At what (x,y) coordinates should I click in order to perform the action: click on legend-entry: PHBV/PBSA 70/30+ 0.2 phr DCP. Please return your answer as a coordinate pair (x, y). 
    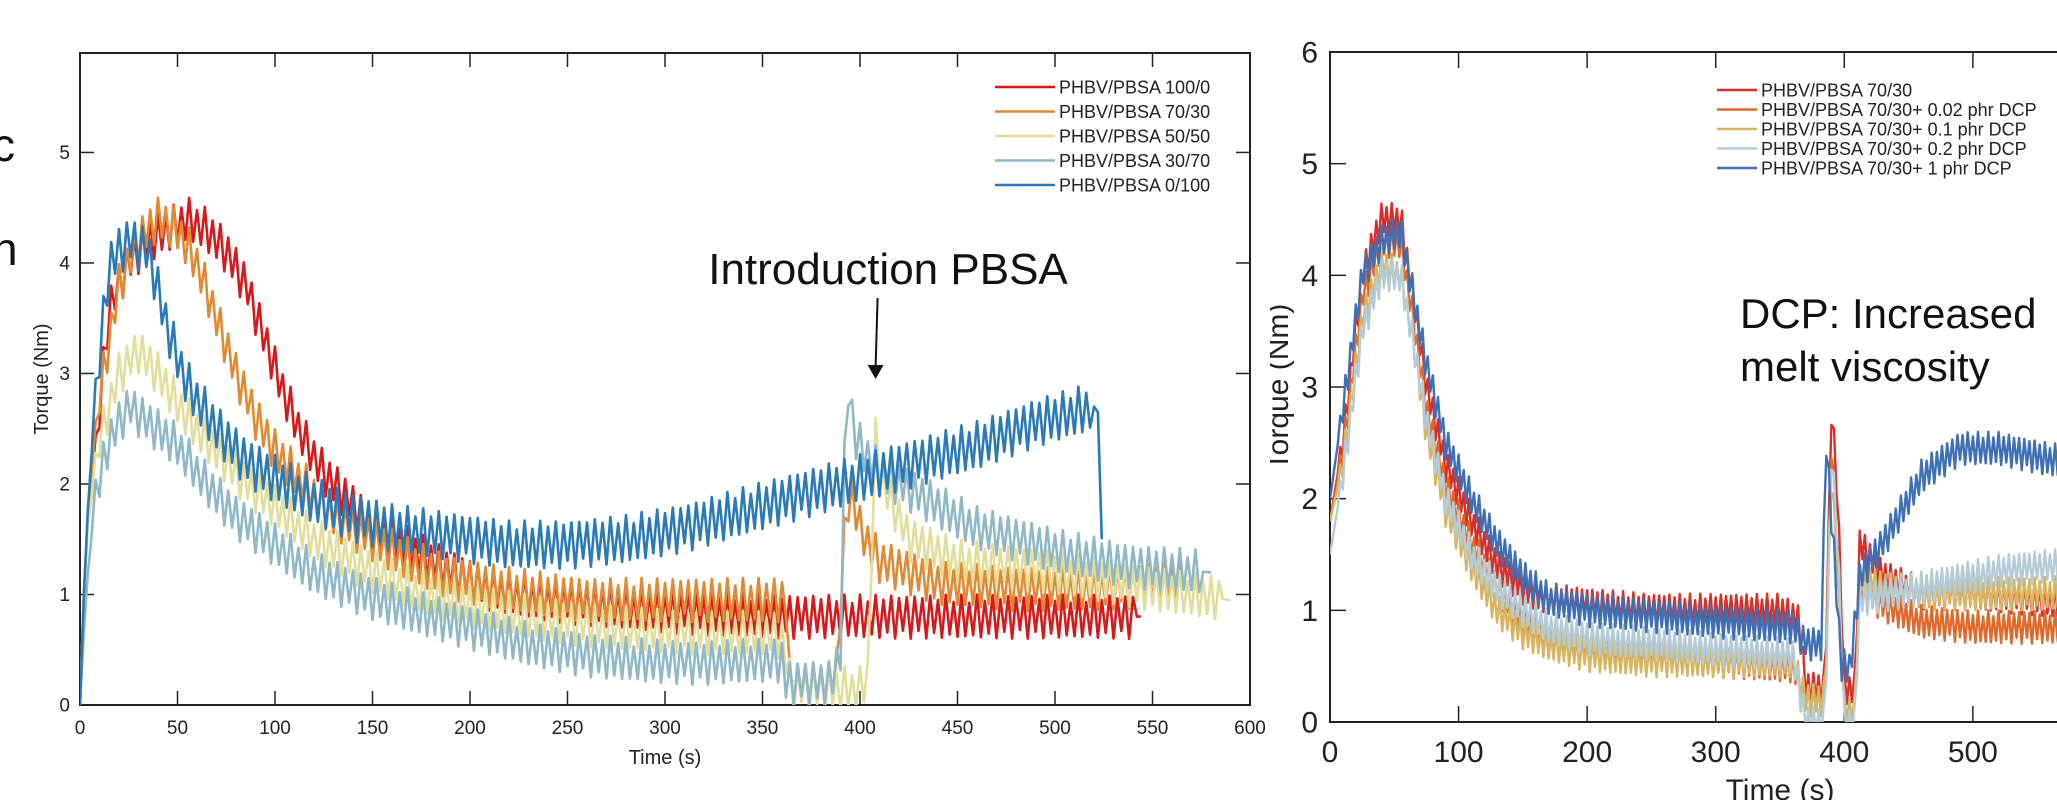
    Looking at the image, I should click on (1894, 149).